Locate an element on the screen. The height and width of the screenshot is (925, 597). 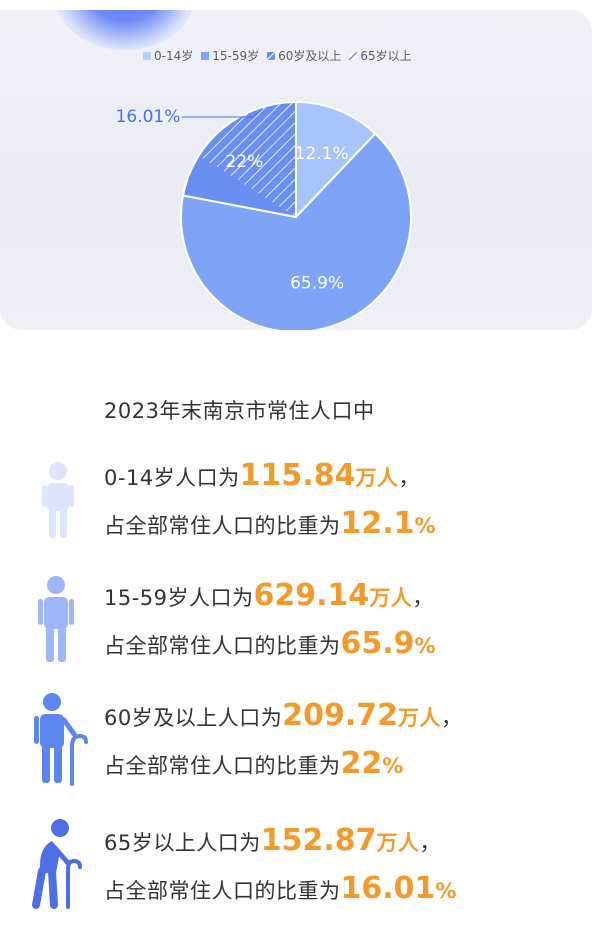
label-leader-line is located at coordinates (222, 113).